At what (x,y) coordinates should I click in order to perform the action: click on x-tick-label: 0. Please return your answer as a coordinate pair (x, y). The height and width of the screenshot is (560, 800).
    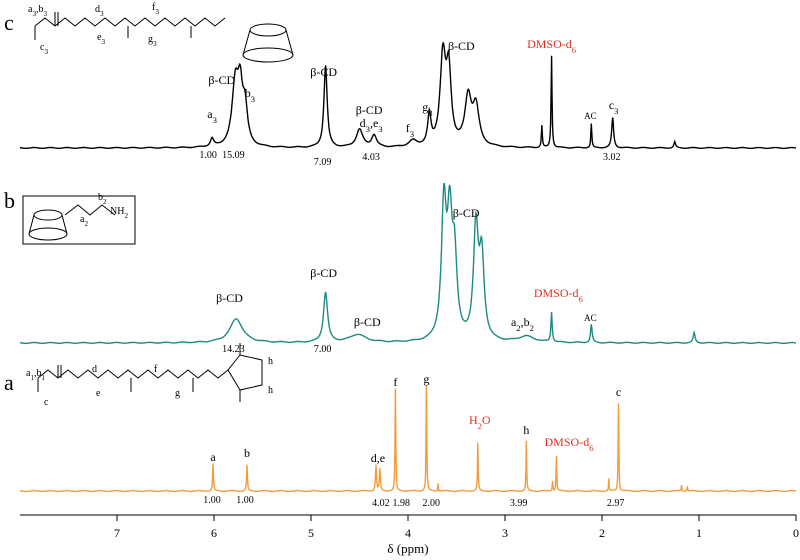
    Looking at the image, I should click on (796, 533).